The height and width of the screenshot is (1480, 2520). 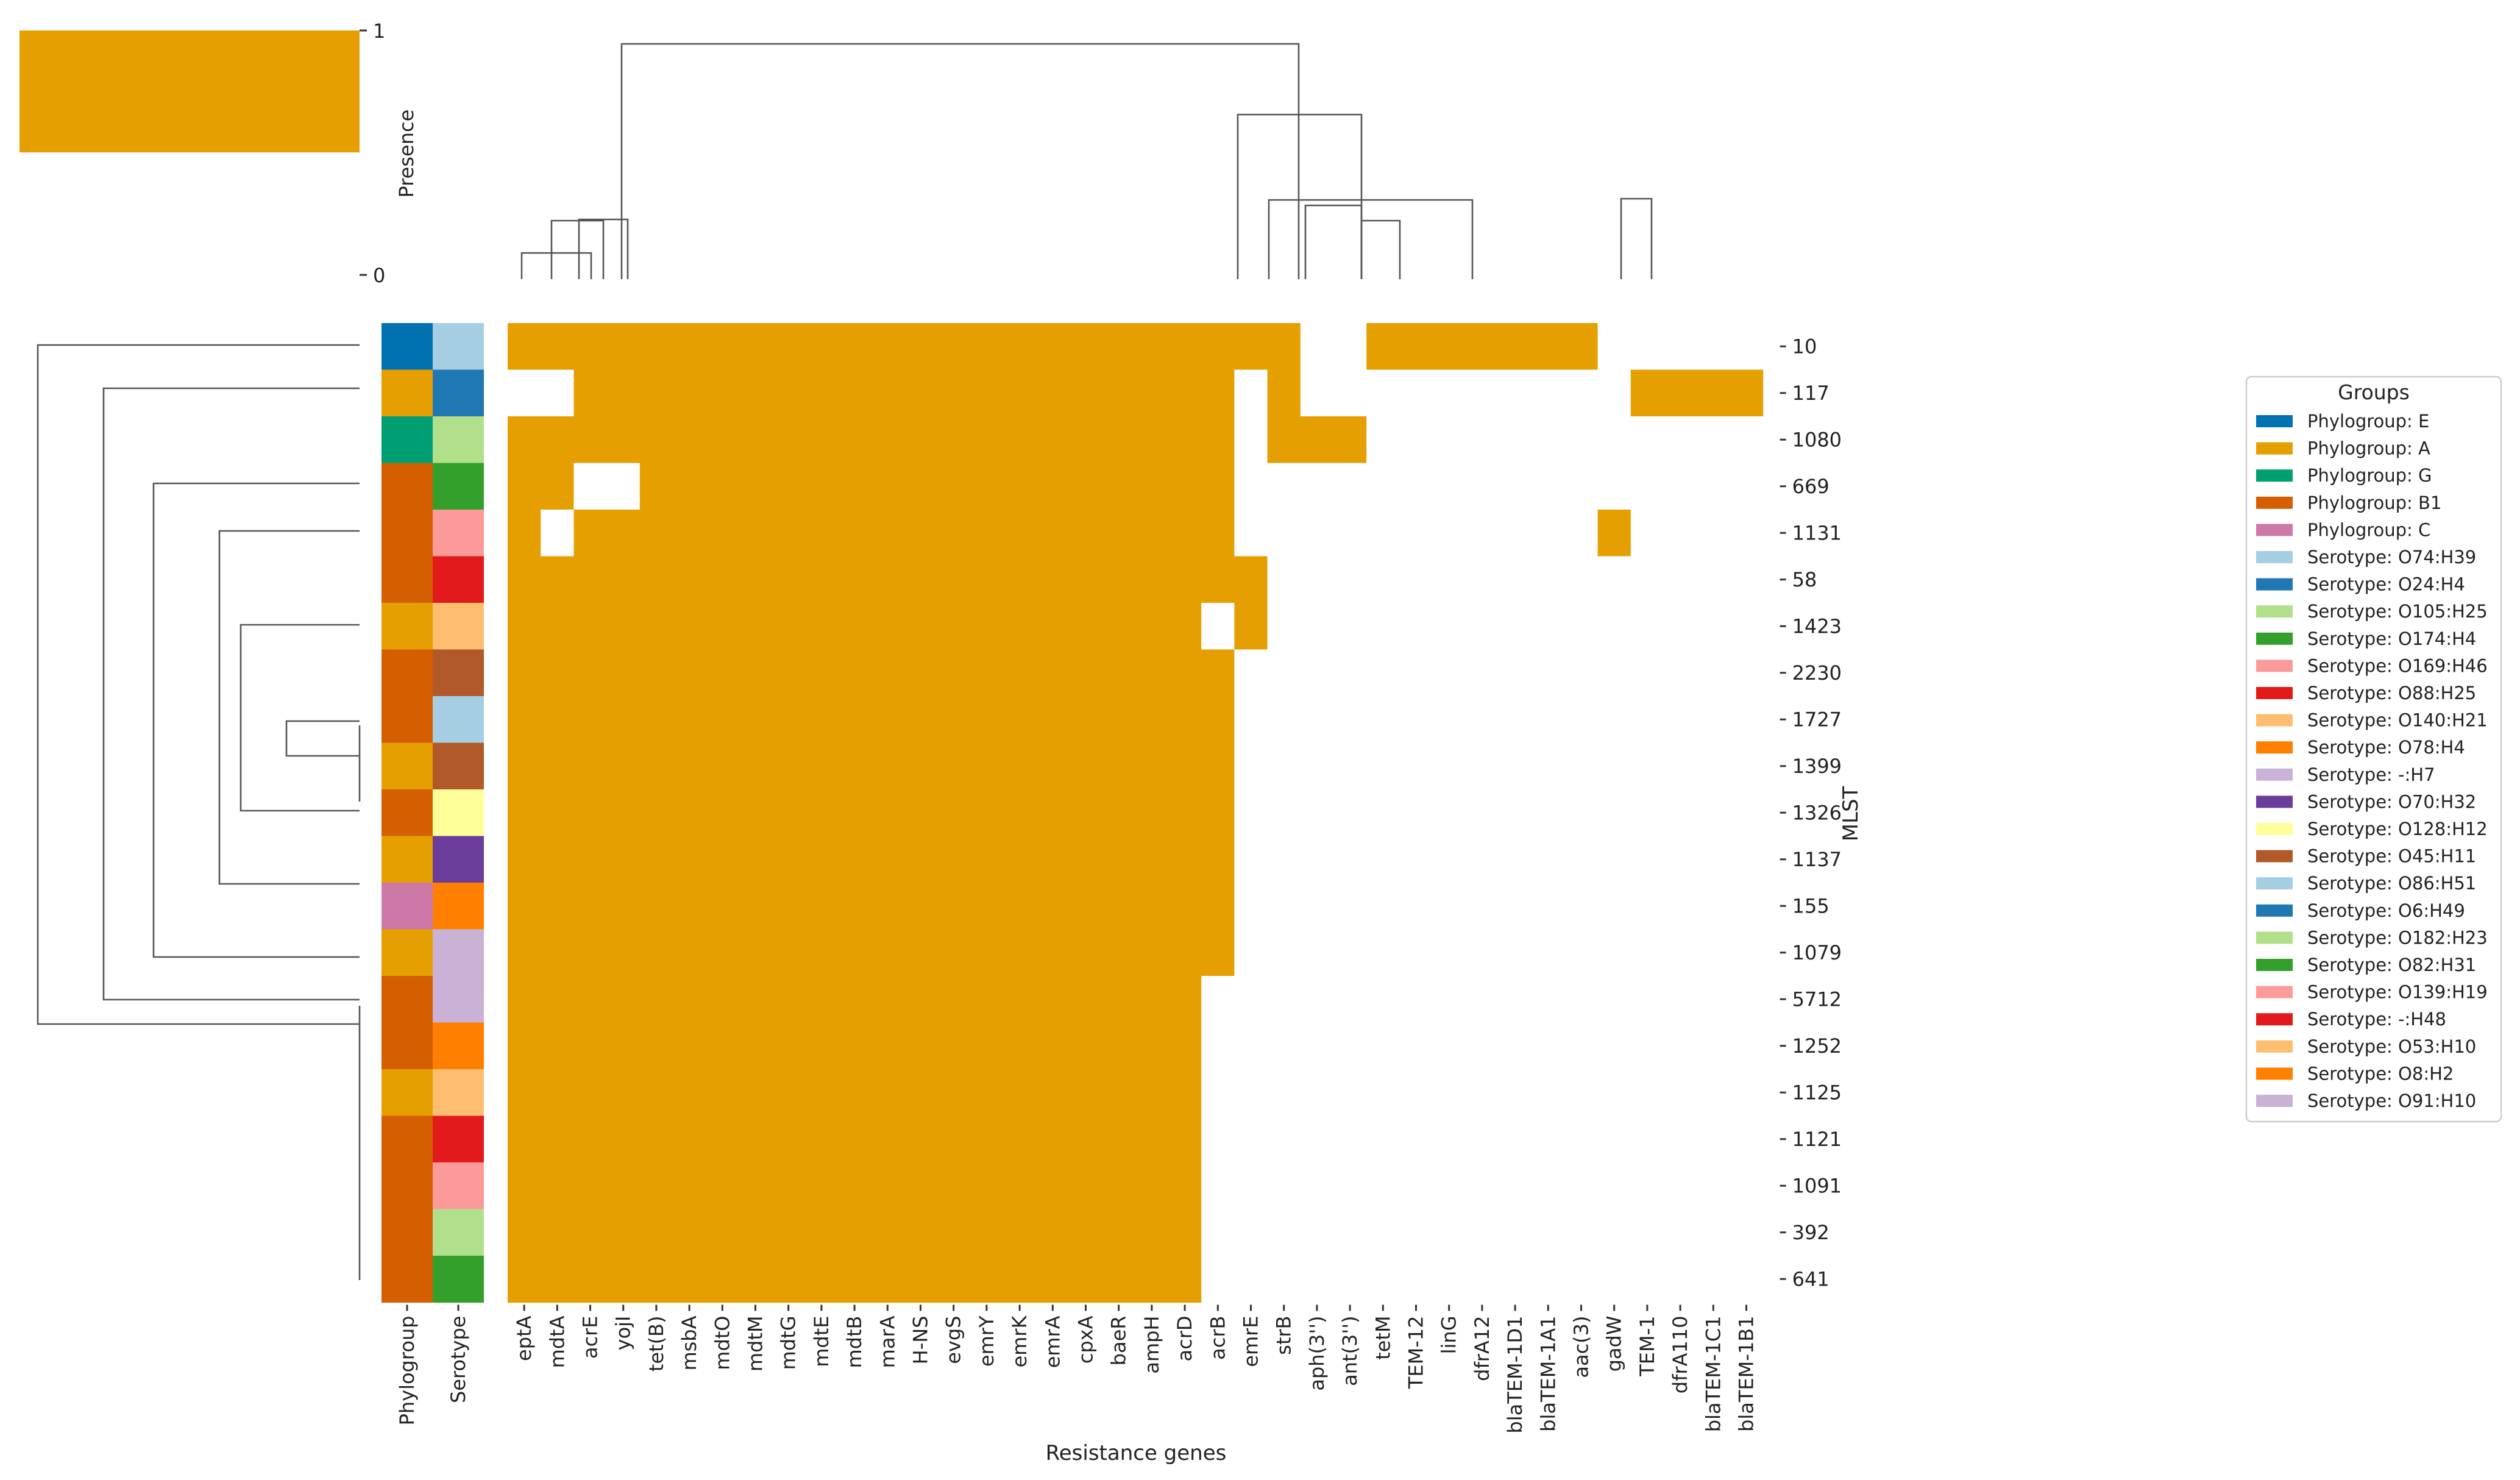 I want to click on gene-tick-label: yojI, so click(x=623, y=1333).